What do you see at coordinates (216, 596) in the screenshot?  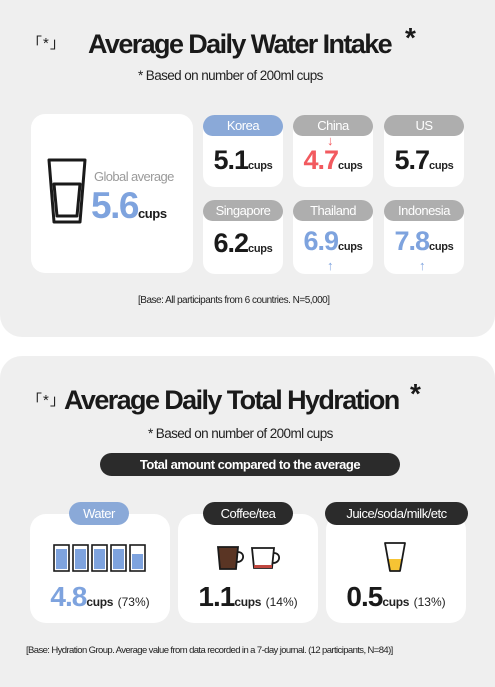 I see `hydration-number: 1.1` at bounding box center [216, 596].